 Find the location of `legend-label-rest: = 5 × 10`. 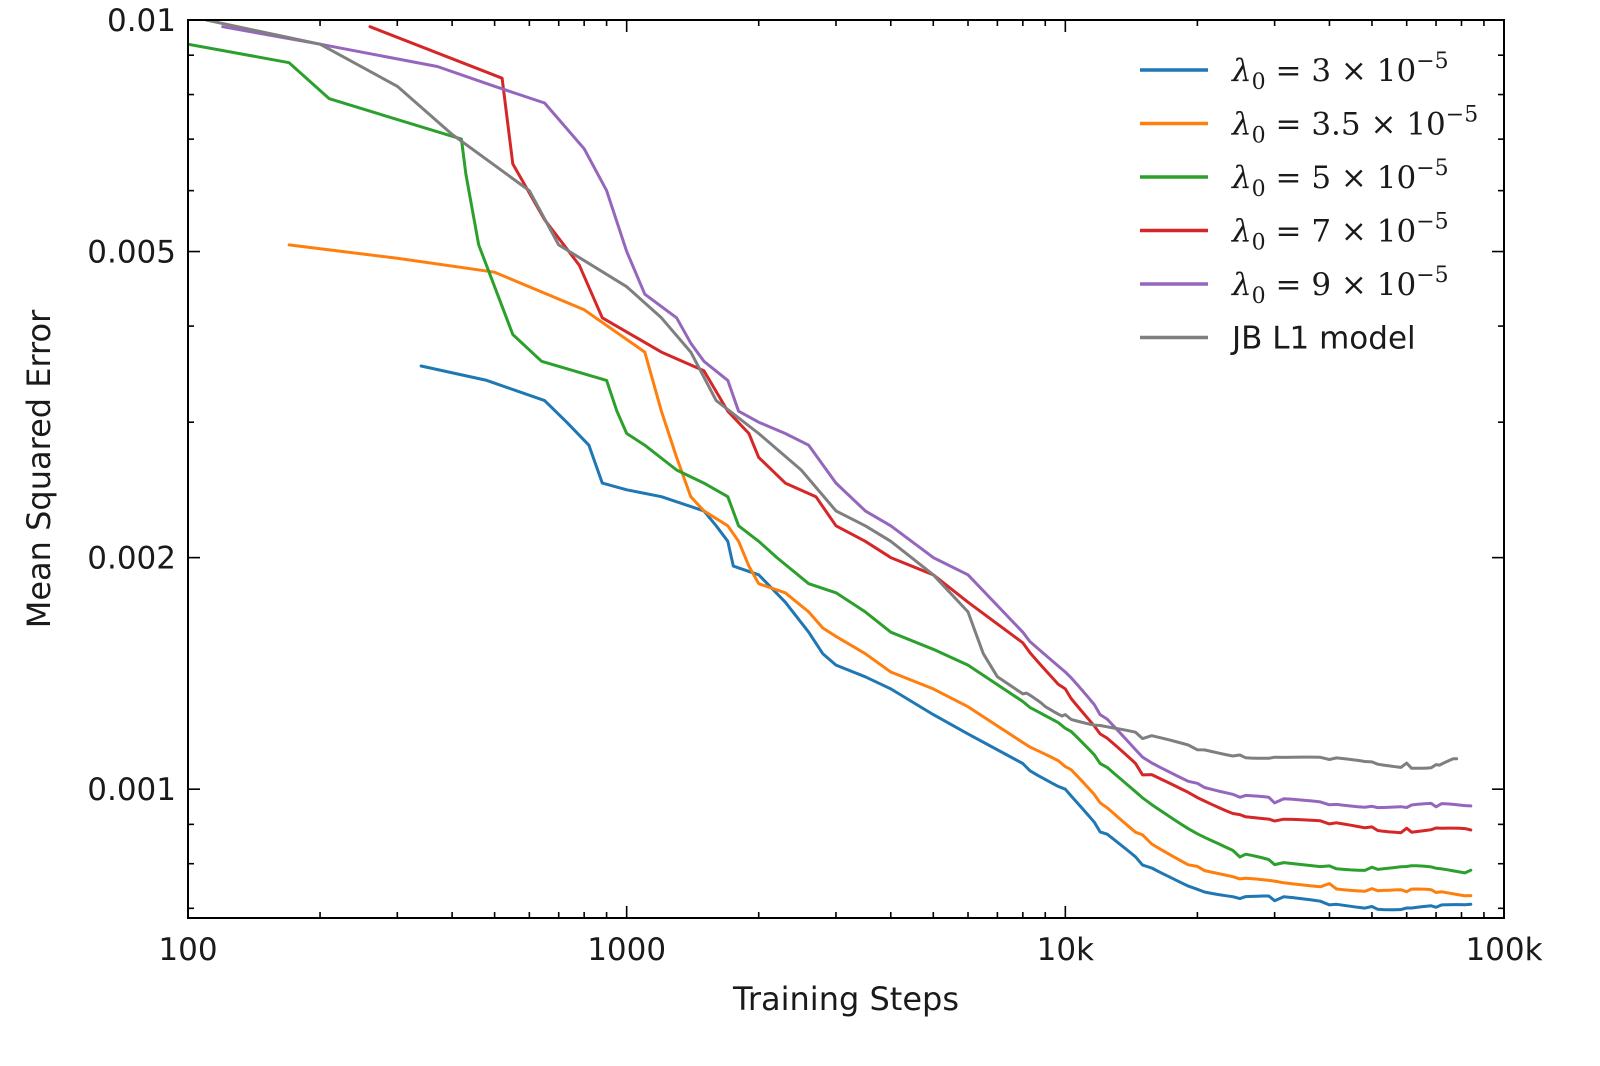

legend-label-rest: = 5 × 10 is located at coordinates (1341, 178).